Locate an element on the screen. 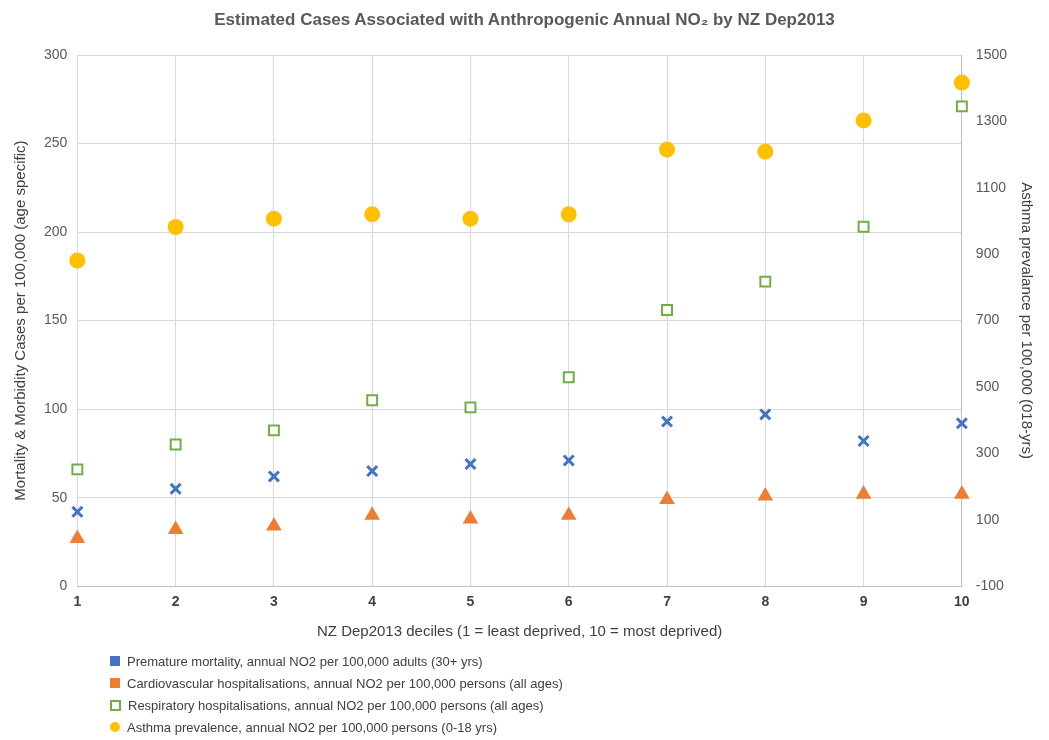 The height and width of the screenshot is (740, 1049). y2-tick-label: 900 is located at coordinates (987, 253).